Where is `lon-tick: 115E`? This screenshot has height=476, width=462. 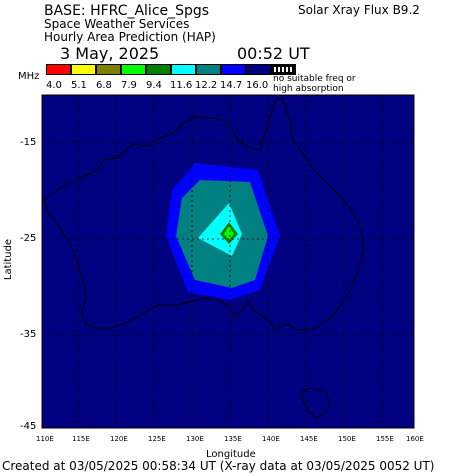
lon-tick: 115E is located at coordinates (81, 439).